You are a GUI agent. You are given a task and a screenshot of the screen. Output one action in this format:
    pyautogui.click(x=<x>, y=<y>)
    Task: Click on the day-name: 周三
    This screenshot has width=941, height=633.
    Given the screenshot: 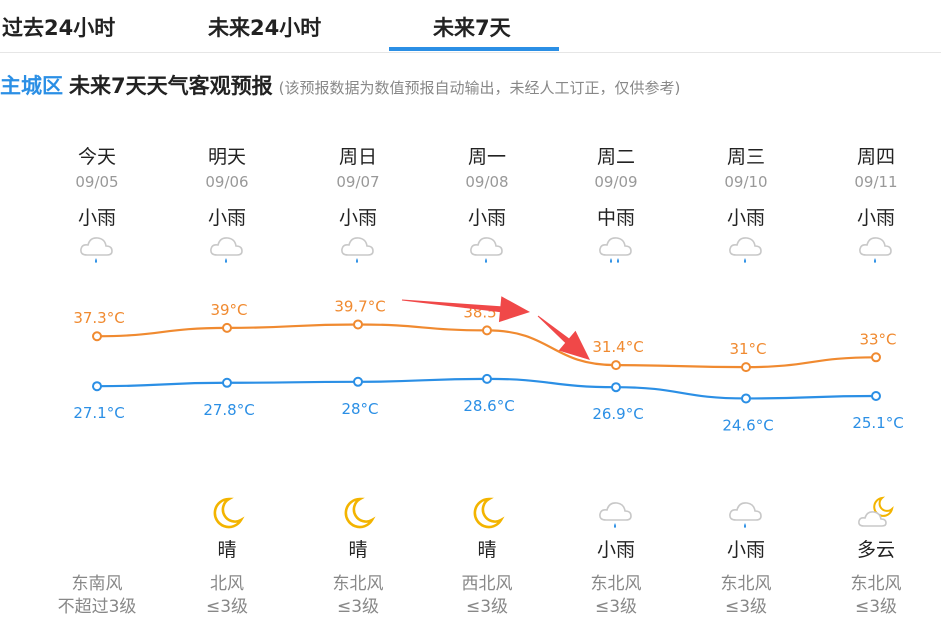 What is the action you would take?
    pyautogui.click(x=745, y=157)
    